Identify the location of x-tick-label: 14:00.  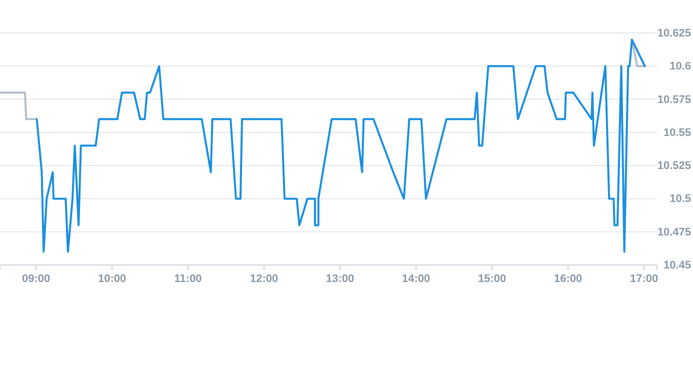
(416, 278).